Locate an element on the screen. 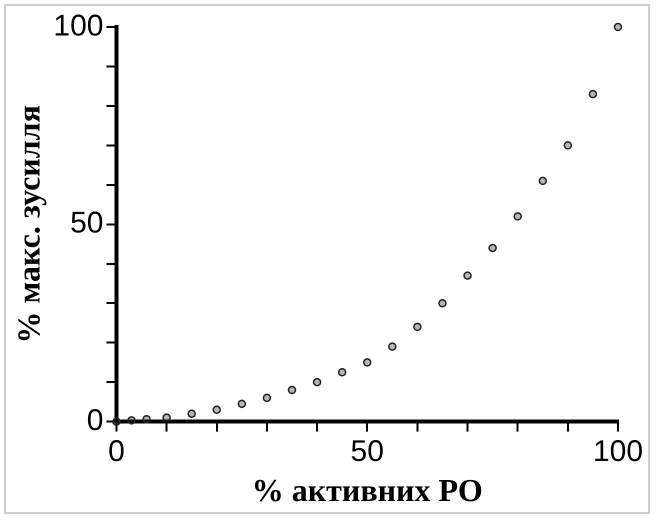  y-tick-label: 0 is located at coordinates (95, 420).